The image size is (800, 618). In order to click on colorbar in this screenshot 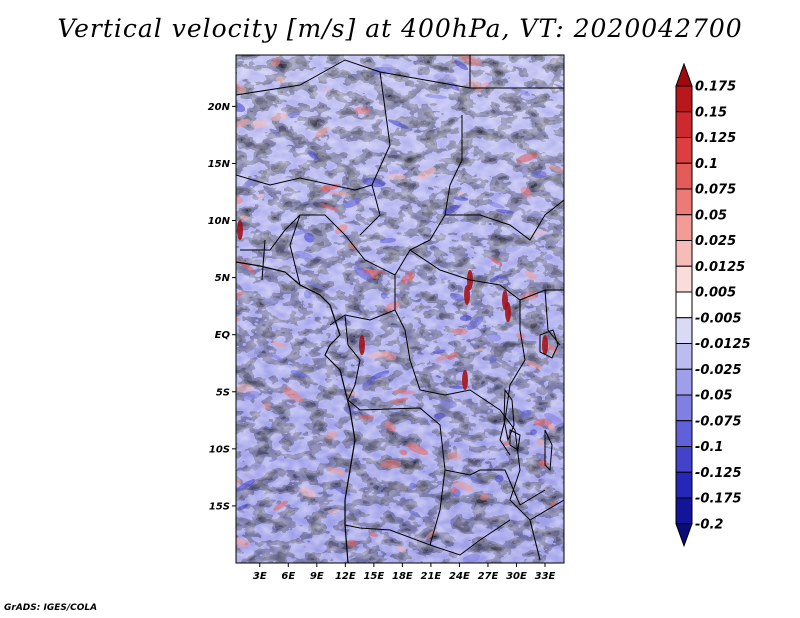, I will do `click(684, 305)`.